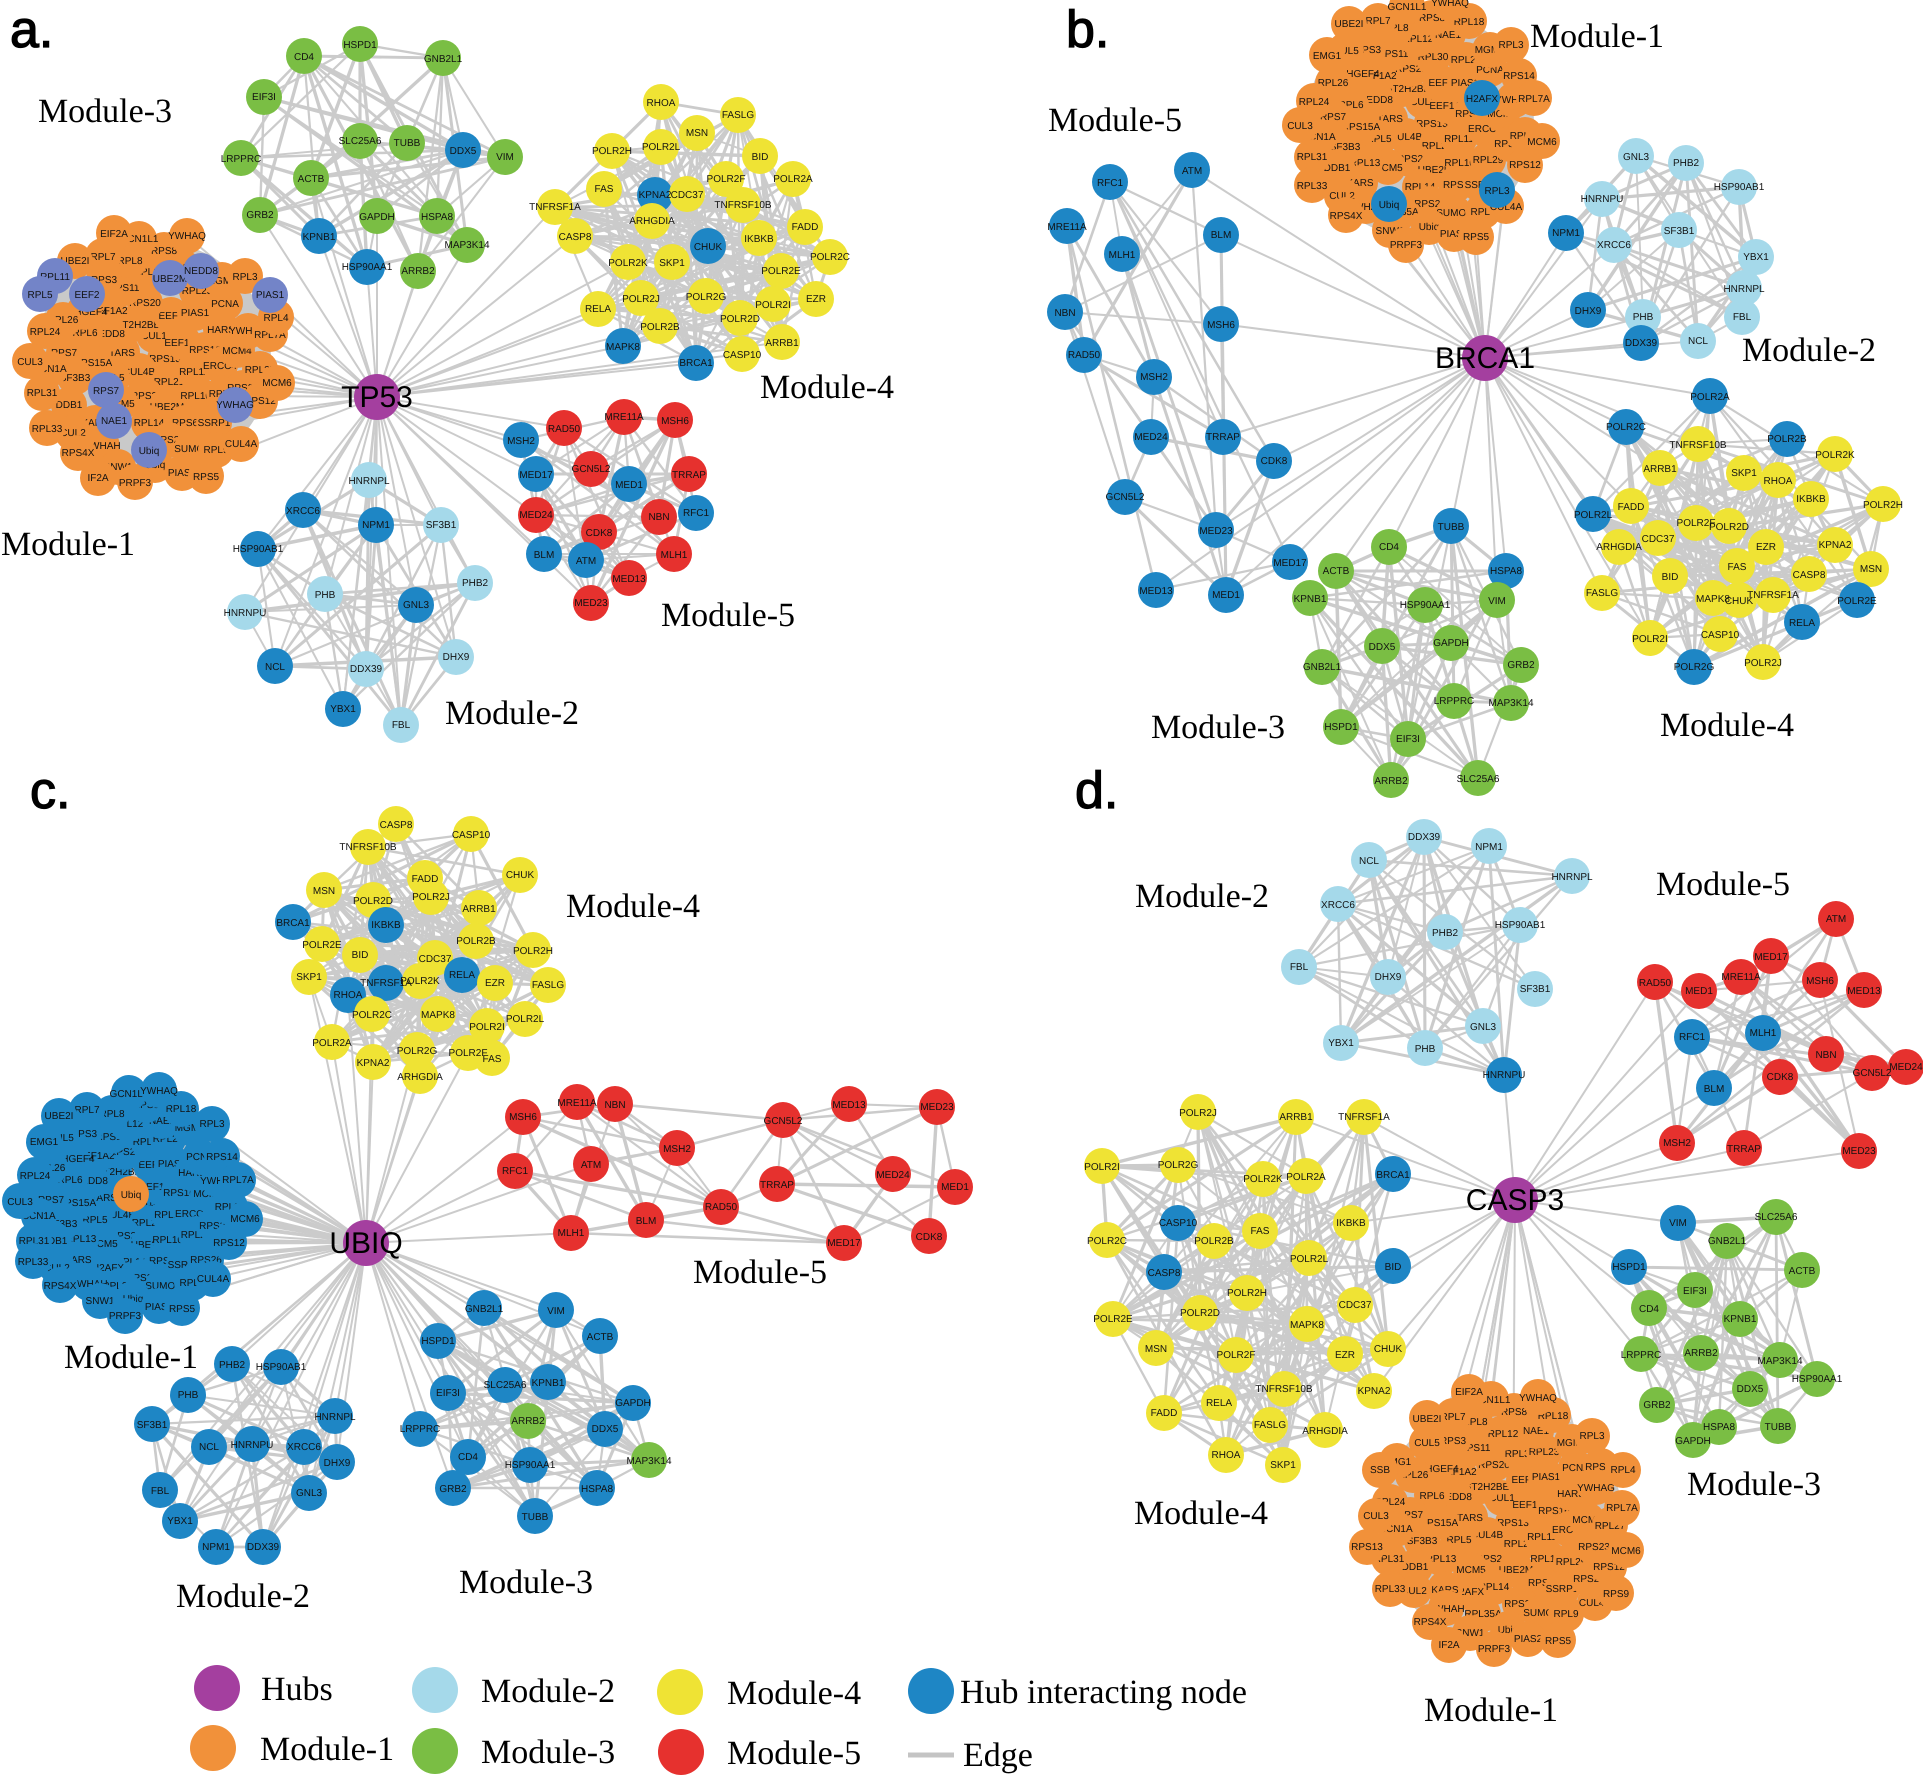  I want to click on svg-text: CUL3, so click(20, 1202).